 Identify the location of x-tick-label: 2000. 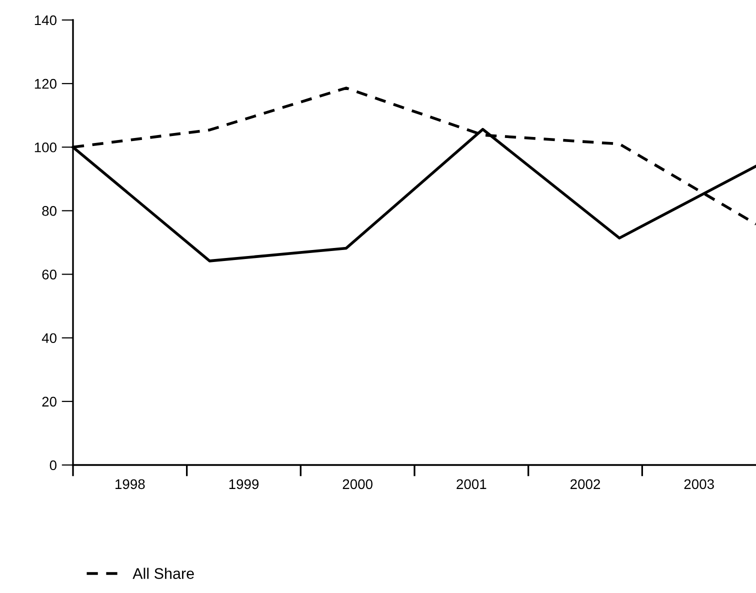
(357, 484).